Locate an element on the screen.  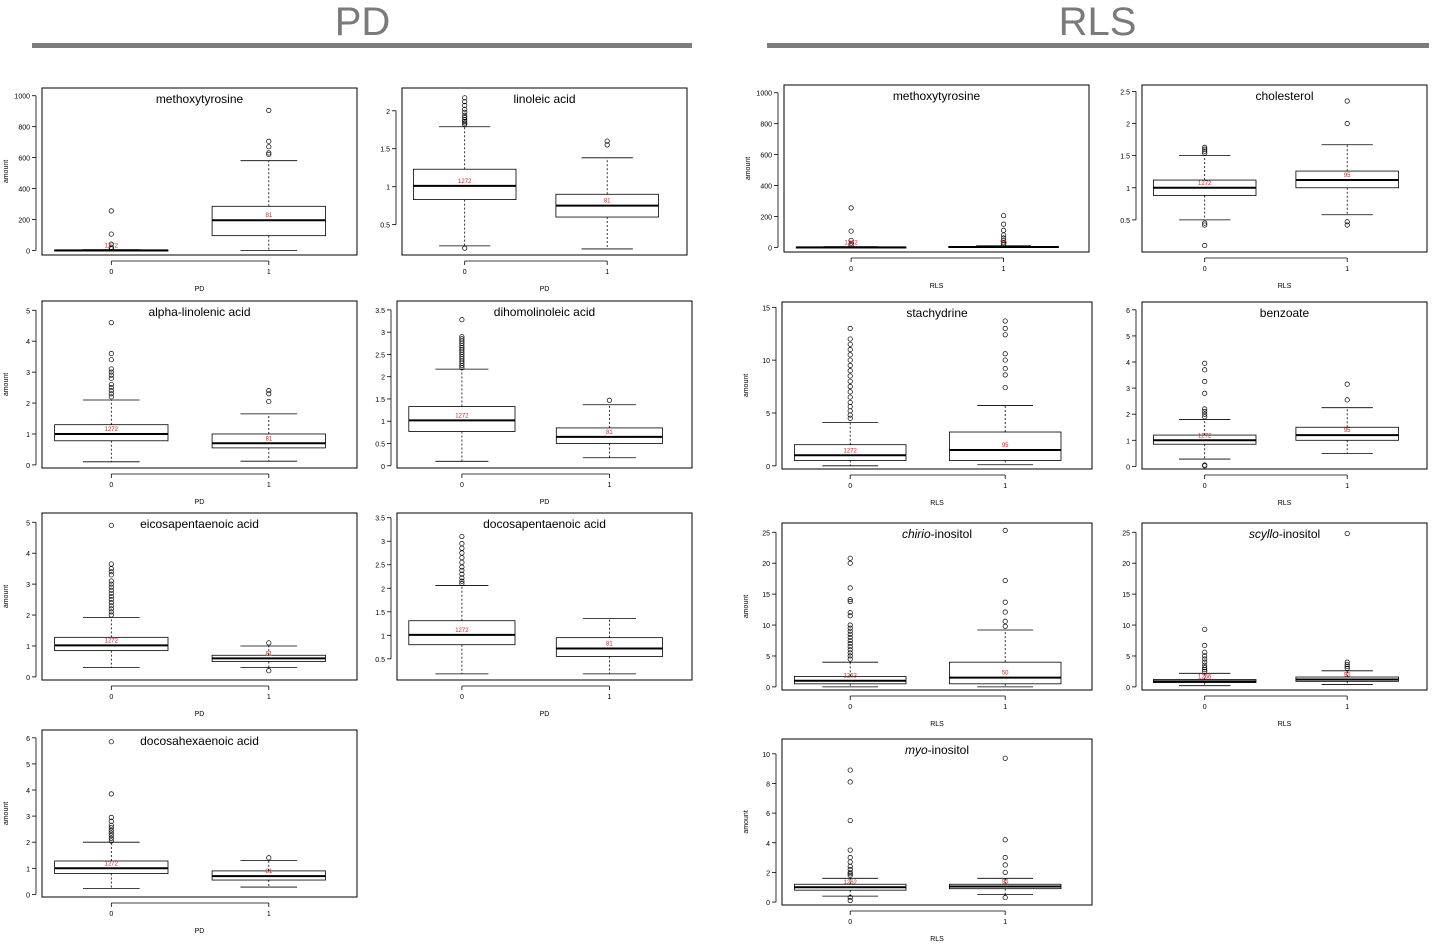
y-tick-label: 25 is located at coordinates (766, 533).